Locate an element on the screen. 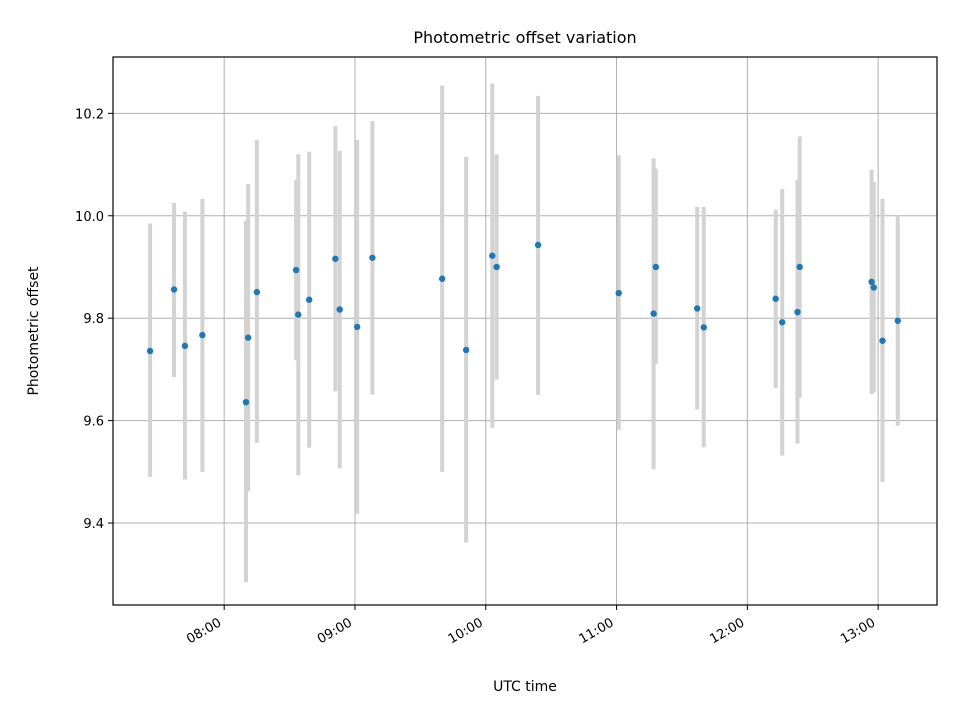  y-tick-label: 9.4 is located at coordinates (93, 524).